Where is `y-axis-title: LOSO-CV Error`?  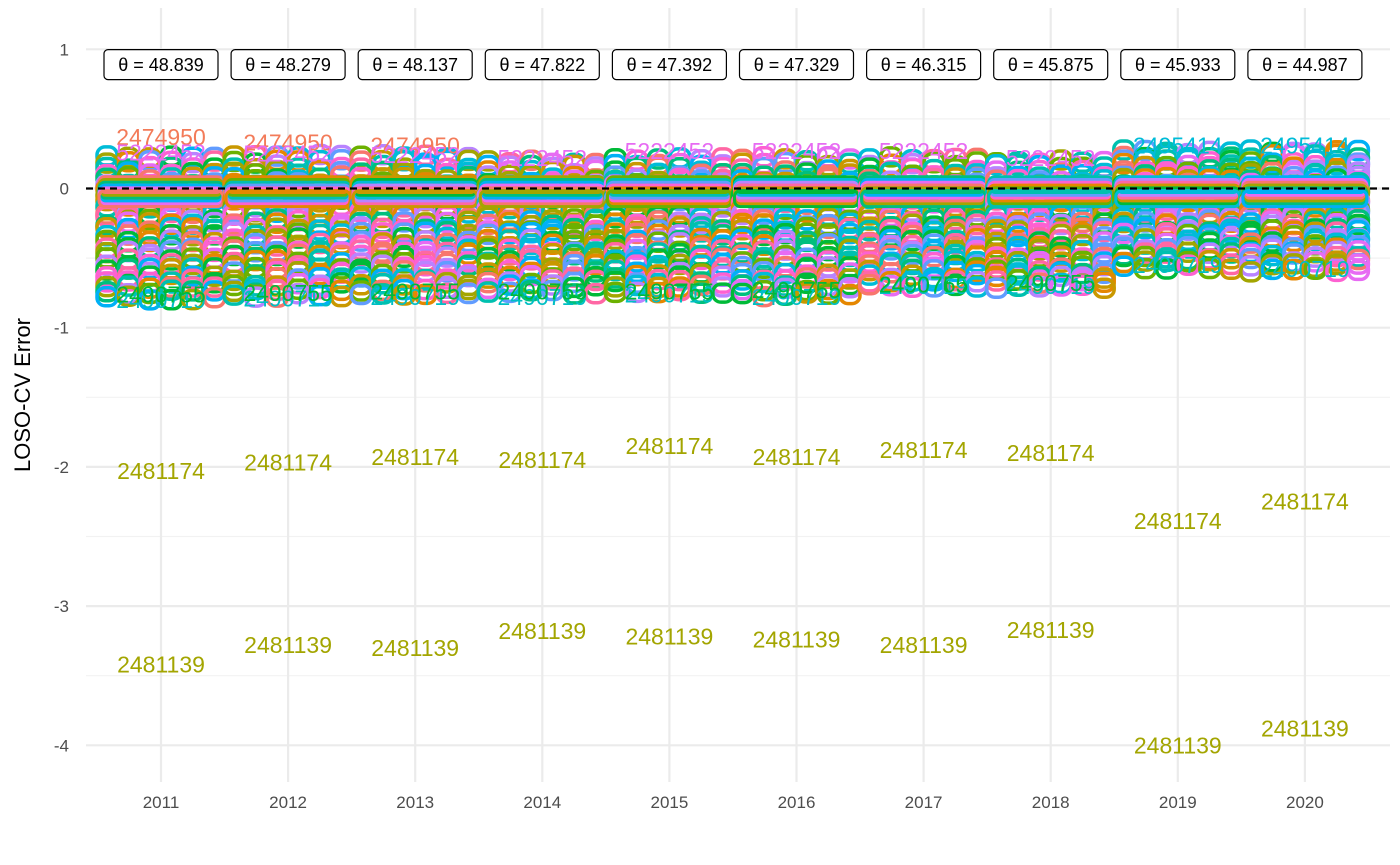 y-axis-title: LOSO-CV Error is located at coordinates (22, 395).